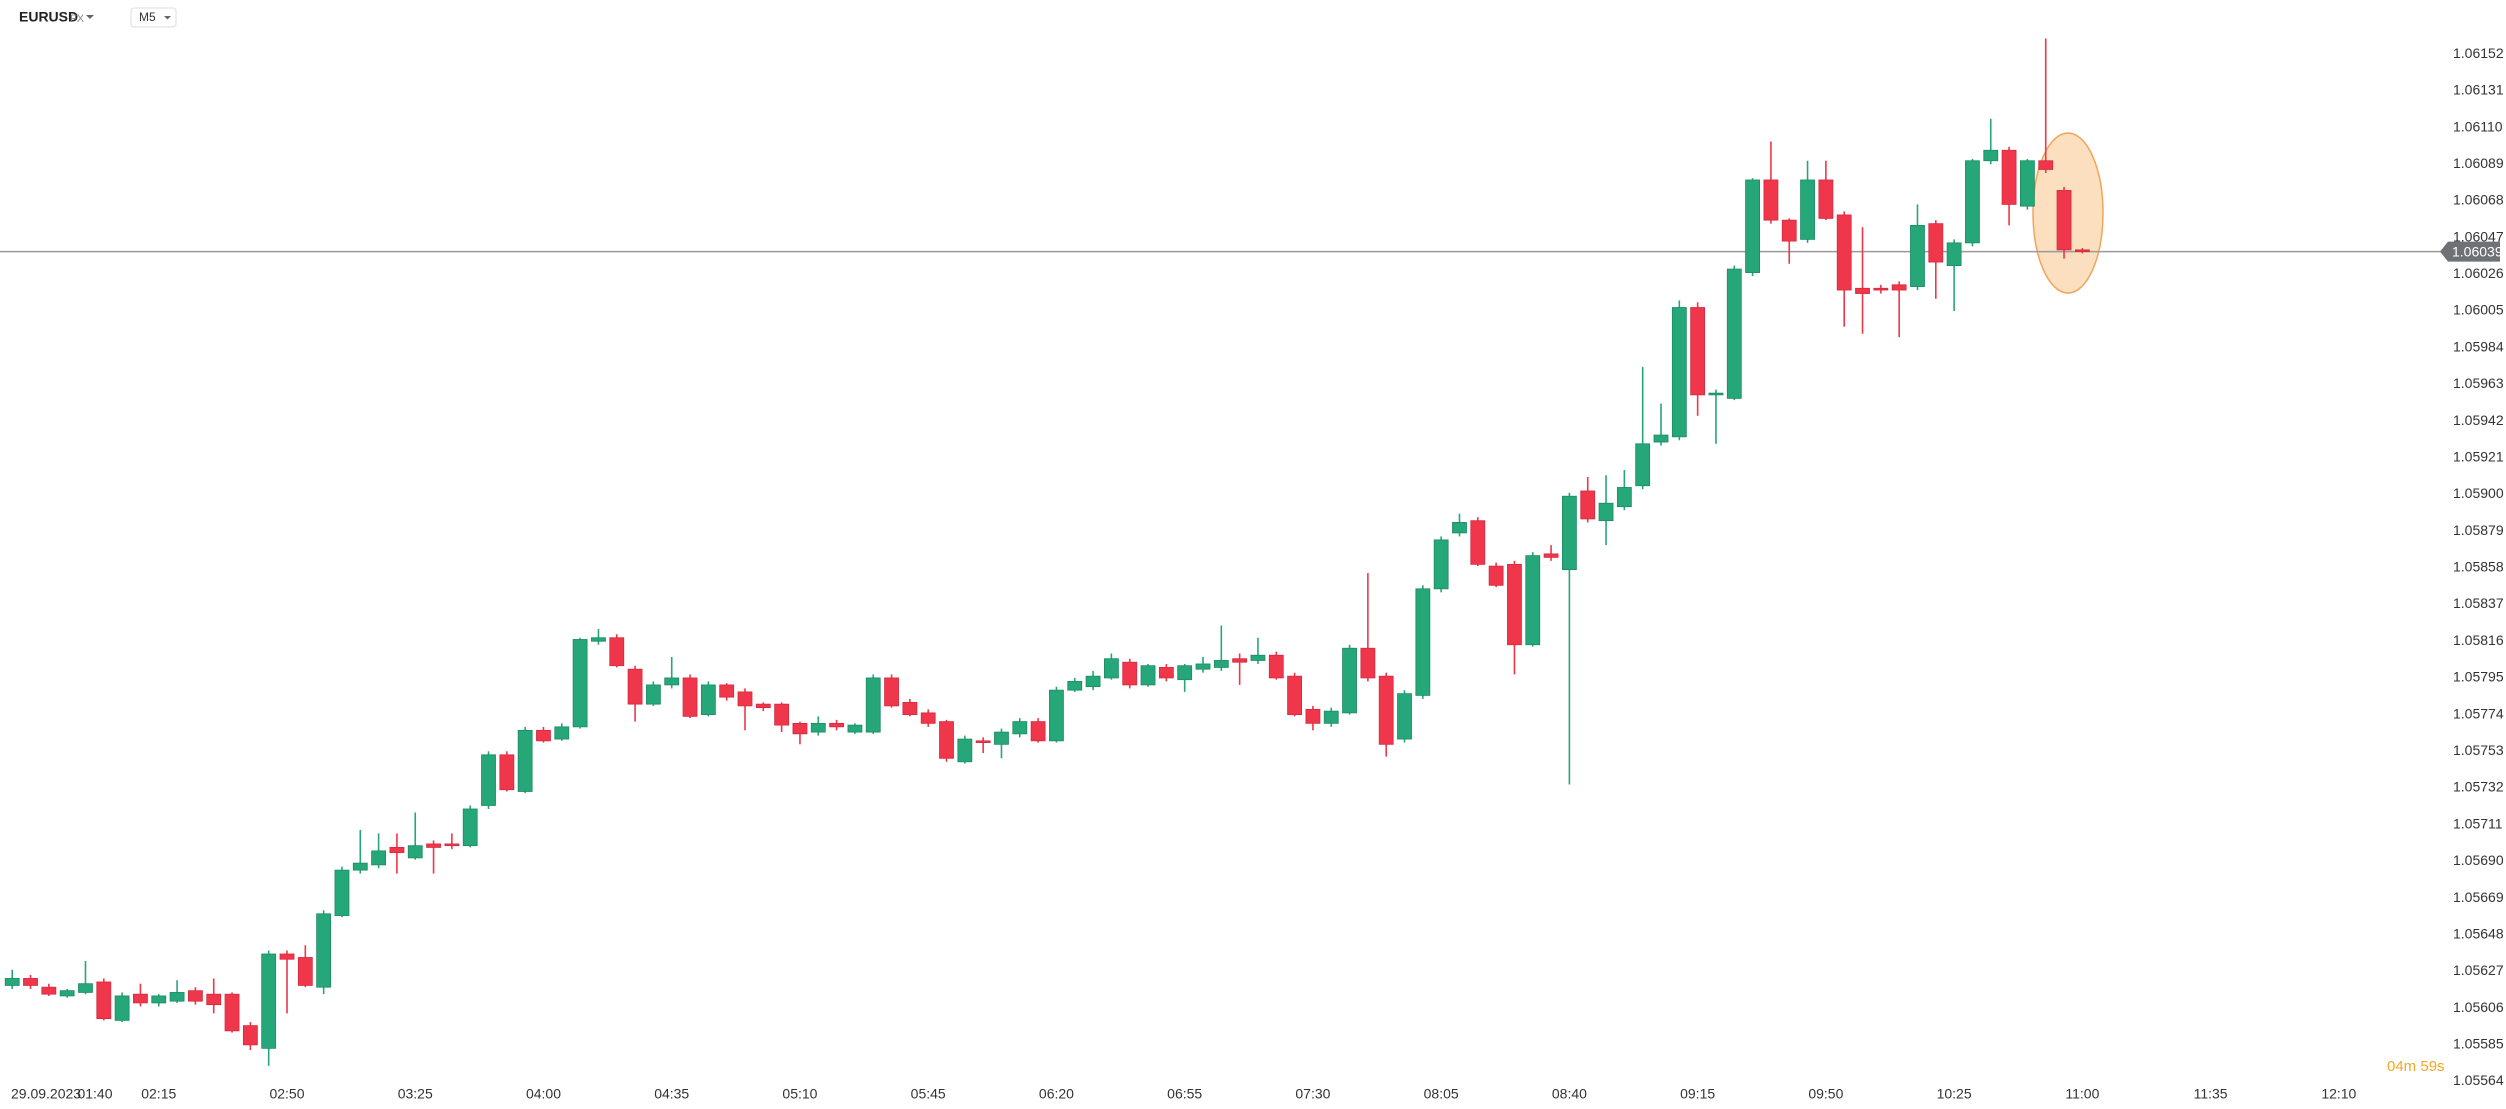  Describe the element at coordinates (147, 17) in the screenshot. I see `timeframe: M5` at that location.